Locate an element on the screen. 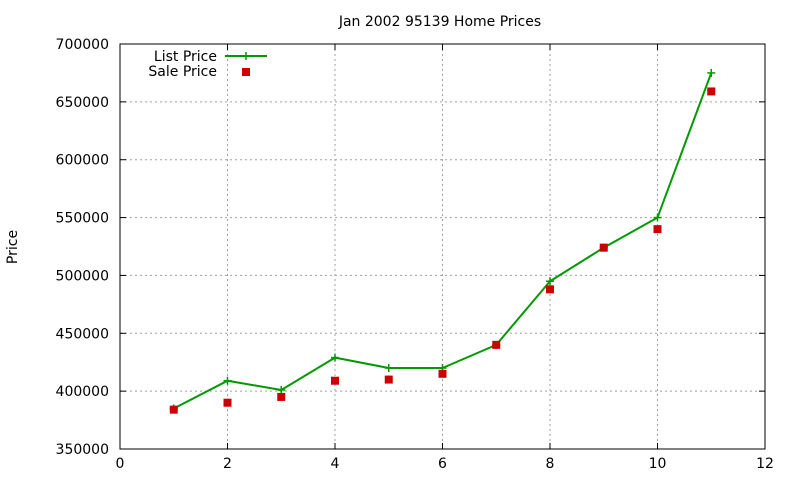  legend-label-sale-price: Sale Price is located at coordinates (182, 72).